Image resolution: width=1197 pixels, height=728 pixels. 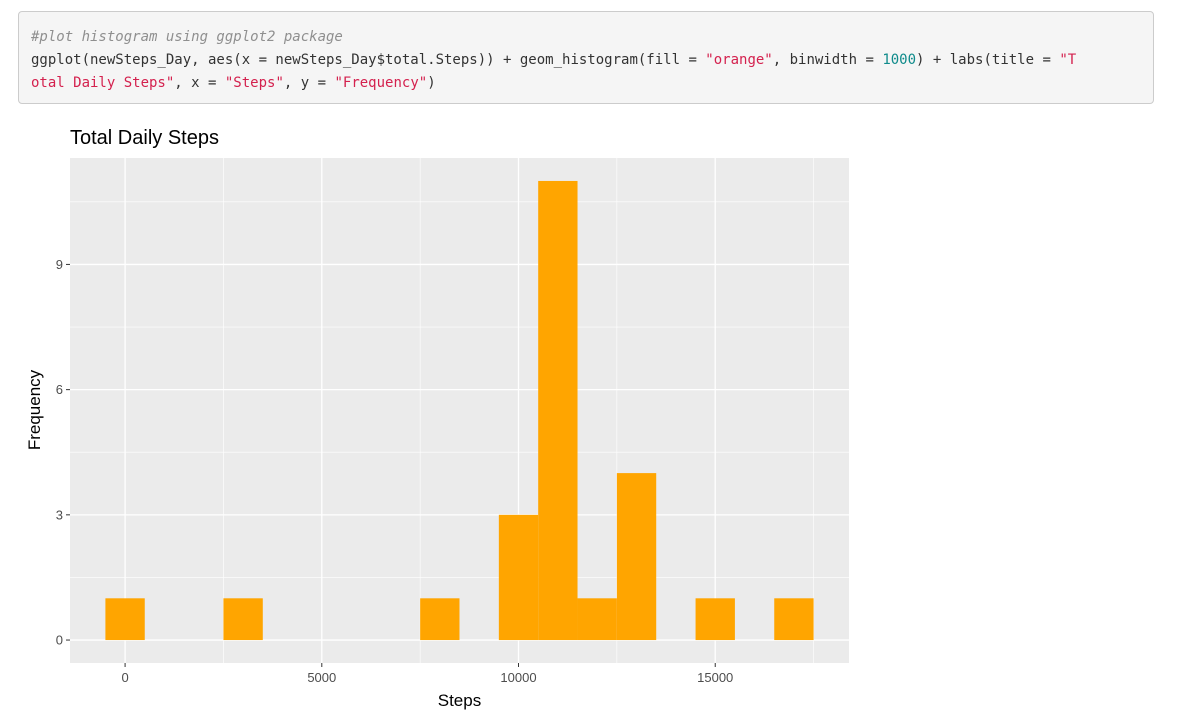 What do you see at coordinates (187, 37) in the screenshot?
I see `code-comment: #plot histogram using ggplot2 package` at bounding box center [187, 37].